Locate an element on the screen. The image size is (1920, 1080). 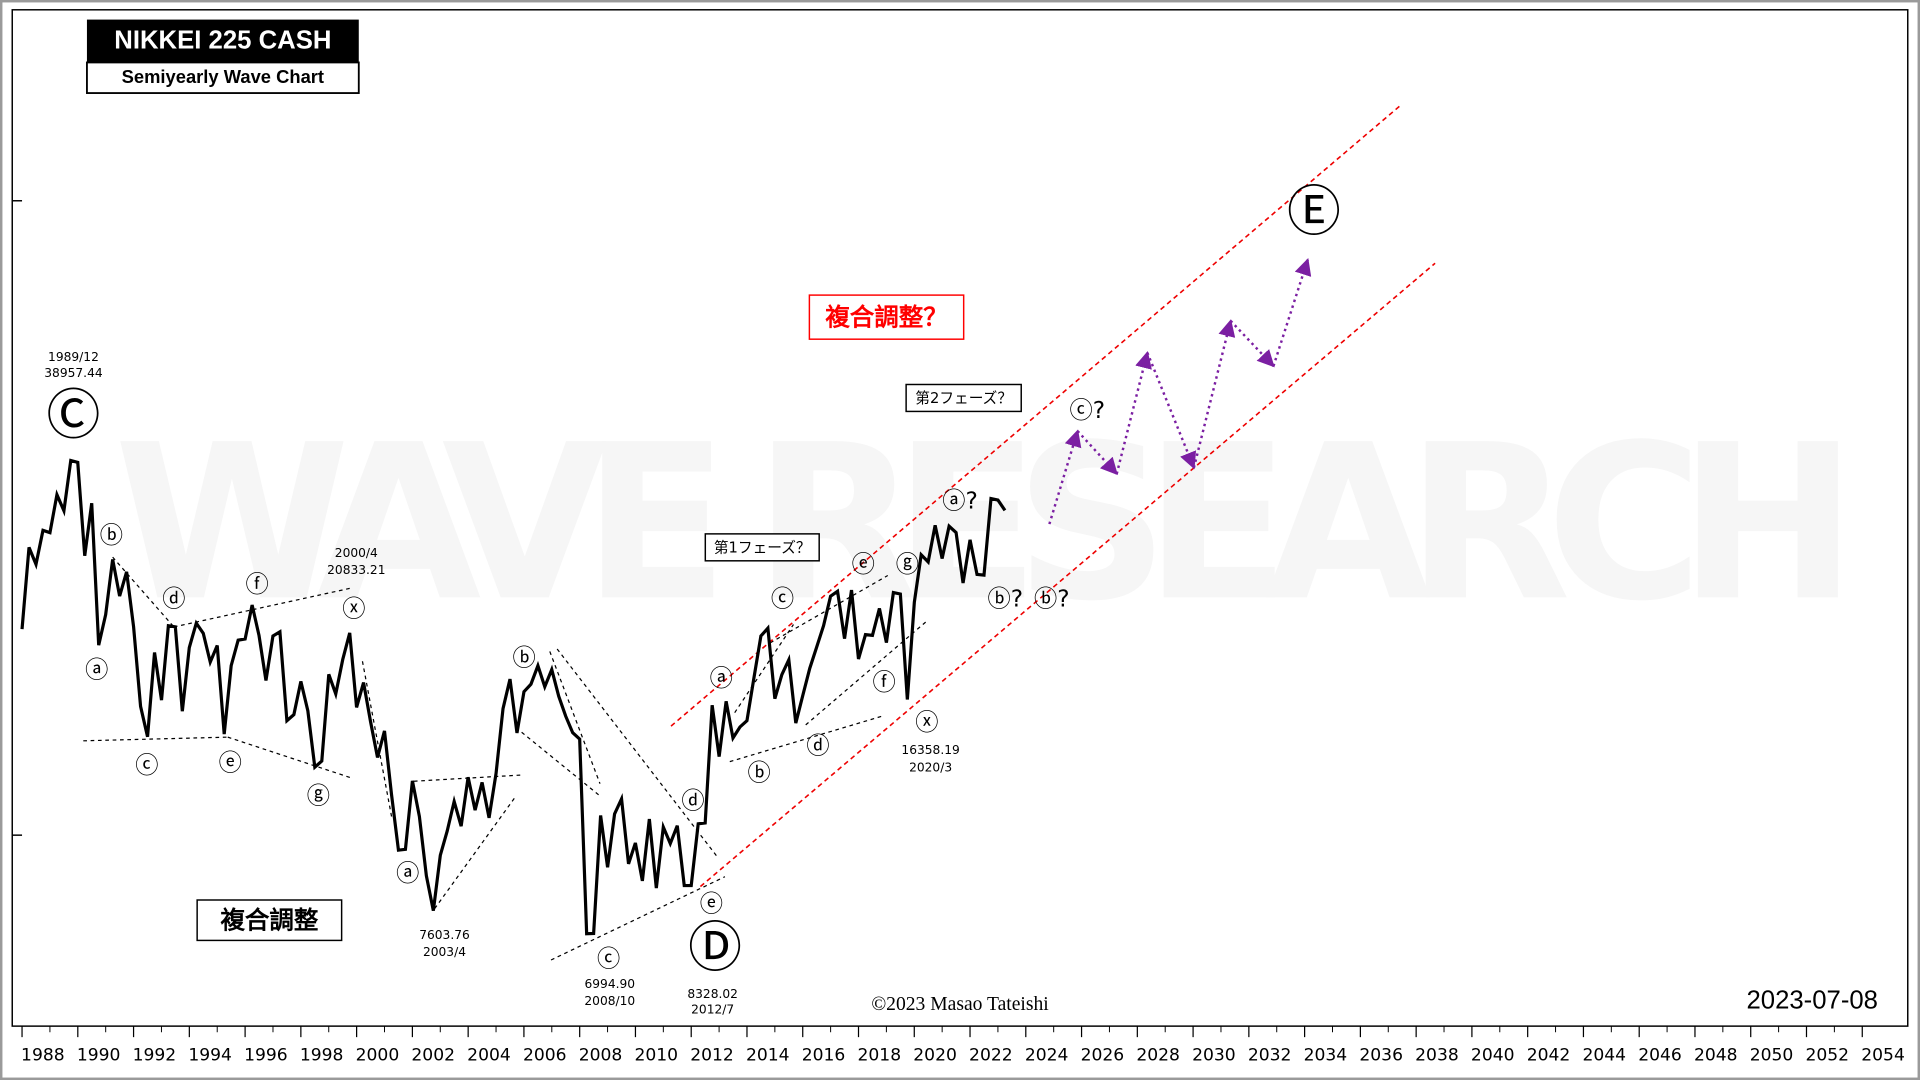
x-tick-label: 2008 is located at coordinates (601, 1056).